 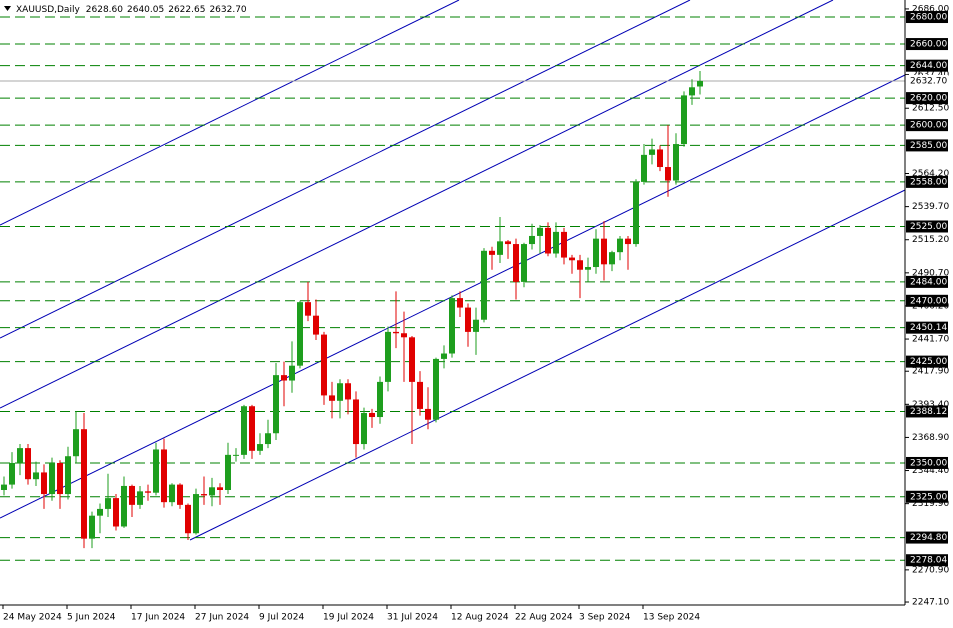 I want to click on x-tick-label: 9 Jul 2024, so click(x=281, y=618).